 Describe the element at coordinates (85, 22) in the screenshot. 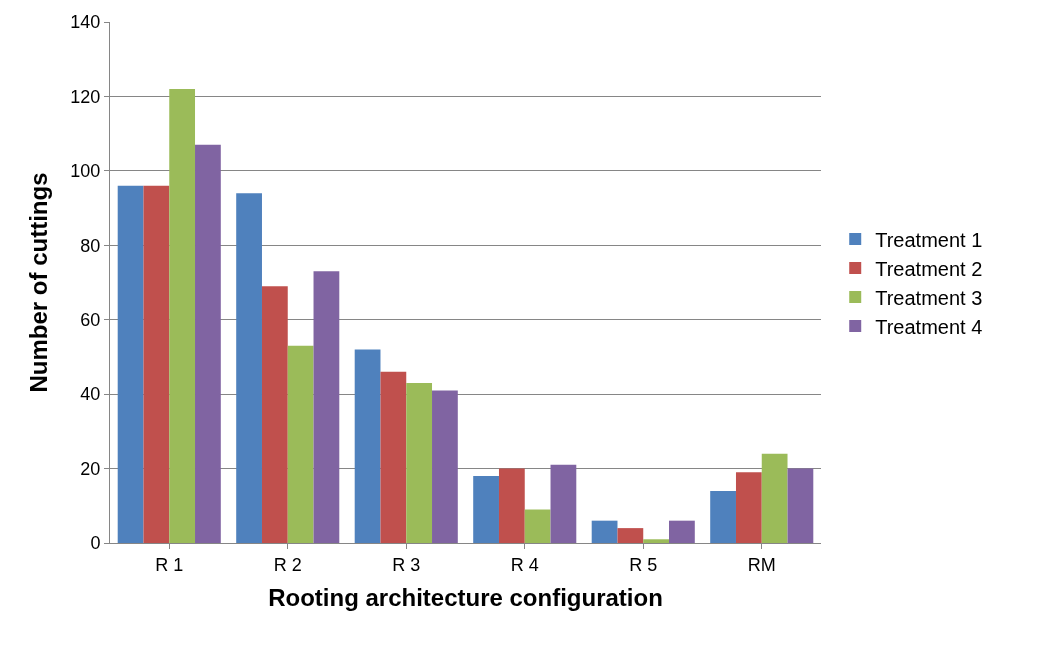

I see `y-tick-label: 140` at that location.